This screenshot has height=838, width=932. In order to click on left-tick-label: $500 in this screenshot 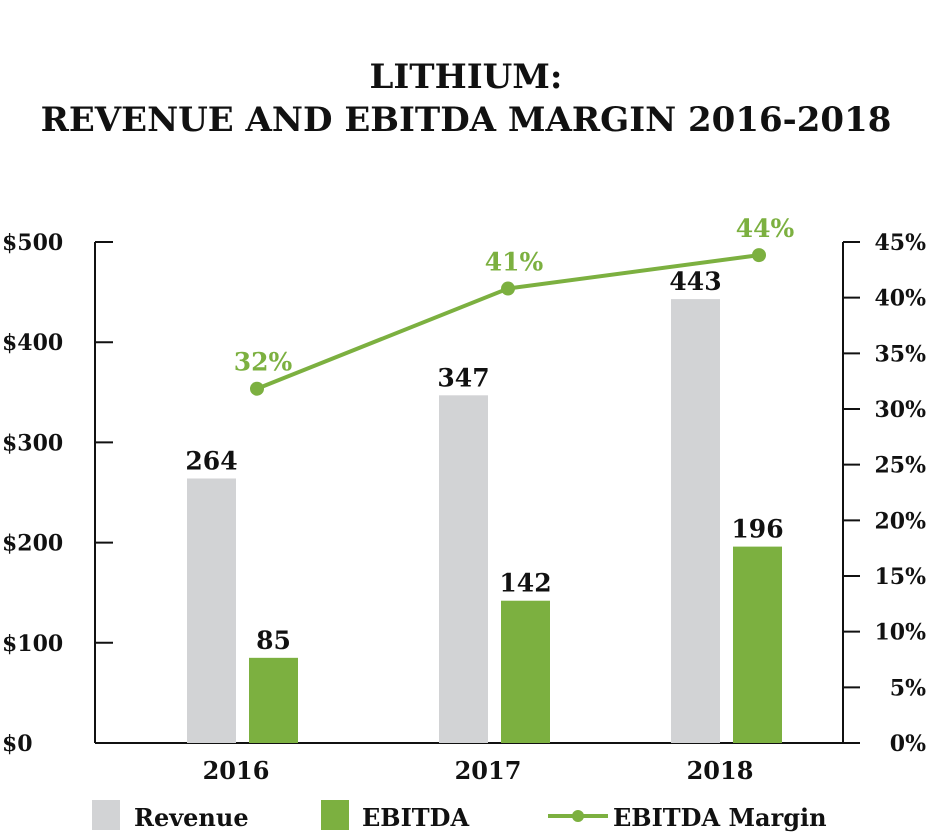, I will do `click(32, 243)`.